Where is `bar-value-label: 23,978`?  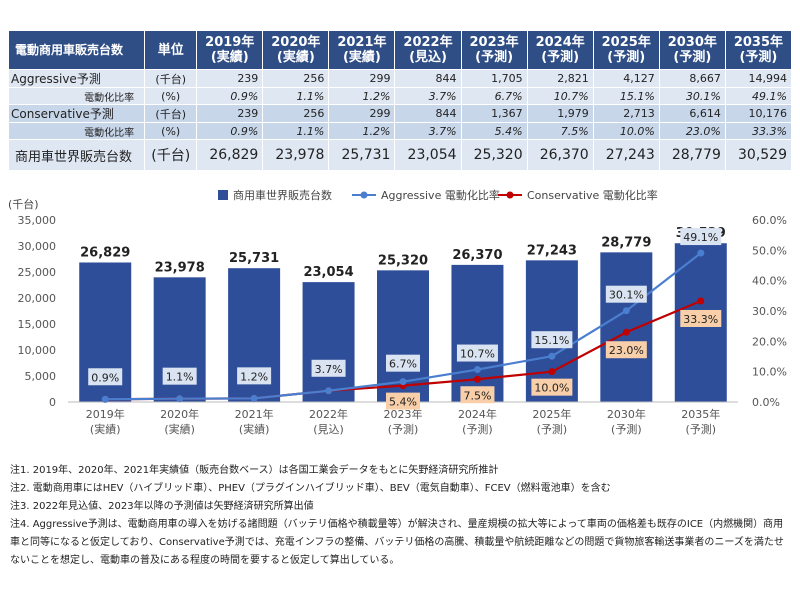
bar-value-label: 23,978 is located at coordinates (180, 267).